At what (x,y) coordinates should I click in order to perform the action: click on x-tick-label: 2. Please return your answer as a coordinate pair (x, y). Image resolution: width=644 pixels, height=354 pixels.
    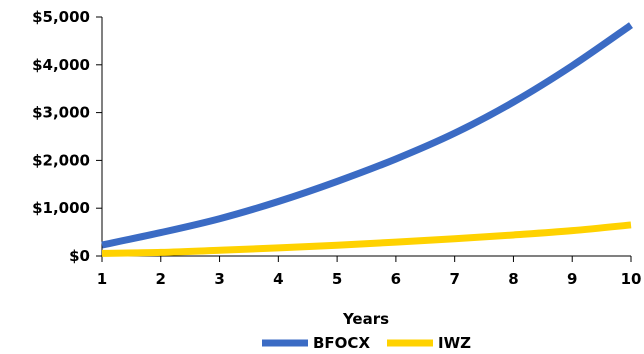
    Looking at the image, I should click on (161, 279).